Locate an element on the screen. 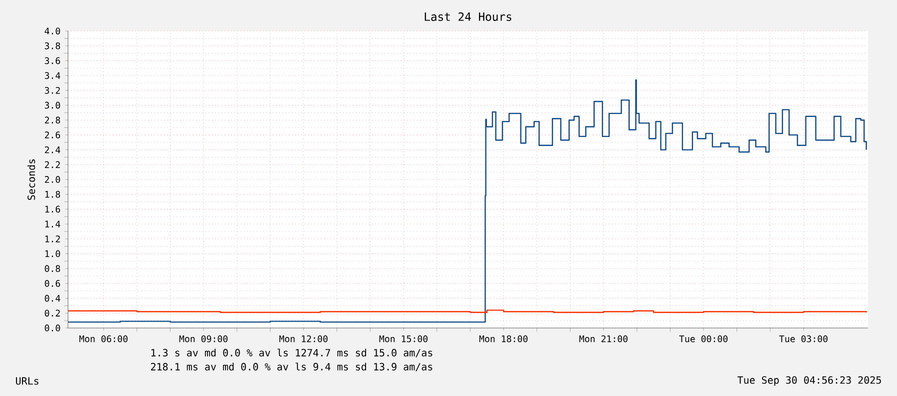  y-tick-label: 1.8 is located at coordinates (52, 194).